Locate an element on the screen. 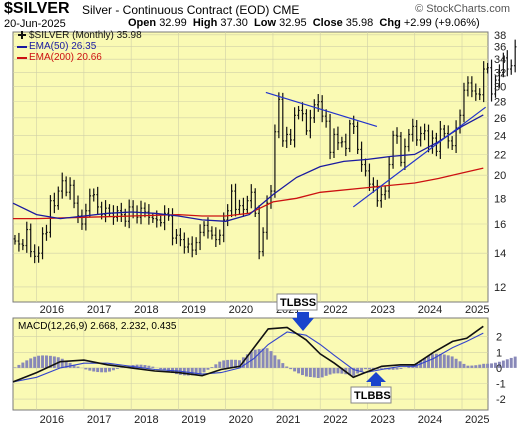 The width and height of the screenshot is (520, 429). macd-line is located at coordinates (248, 354).